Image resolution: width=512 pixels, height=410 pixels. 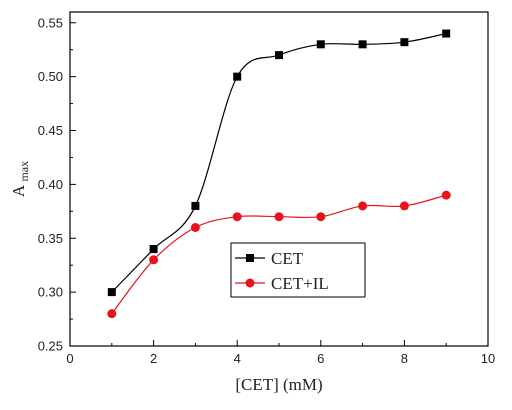 I want to click on x-tick-label: 8, so click(x=404, y=358).